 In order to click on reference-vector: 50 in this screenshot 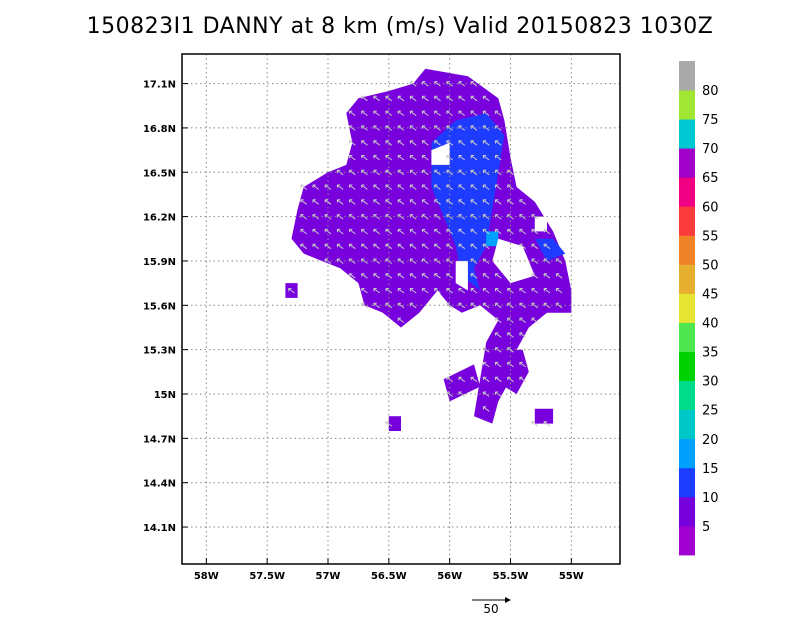, I will do `click(491, 606)`.